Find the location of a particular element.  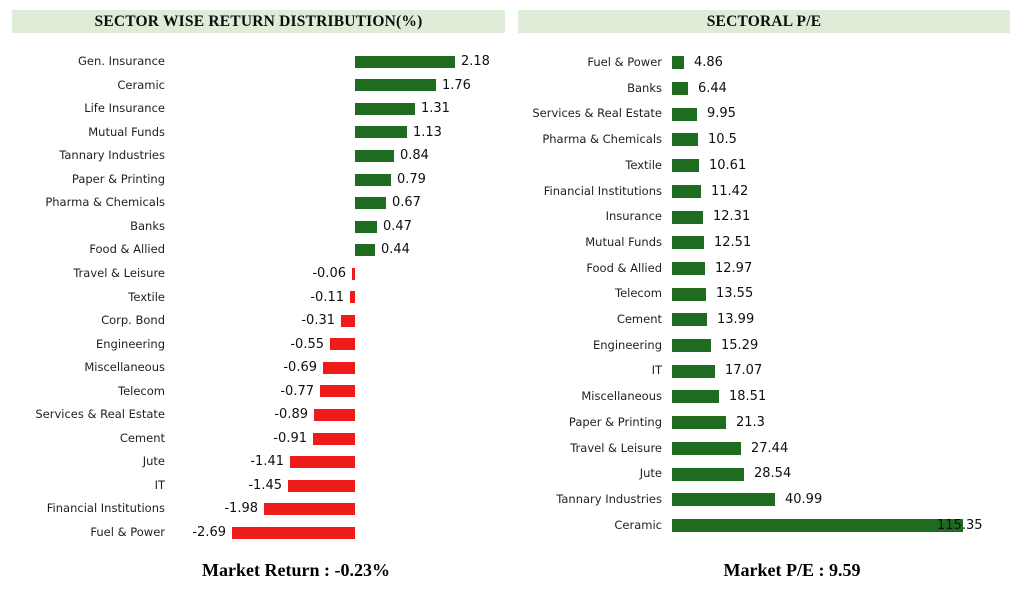

value-label: 0.84 is located at coordinates (414, 156).